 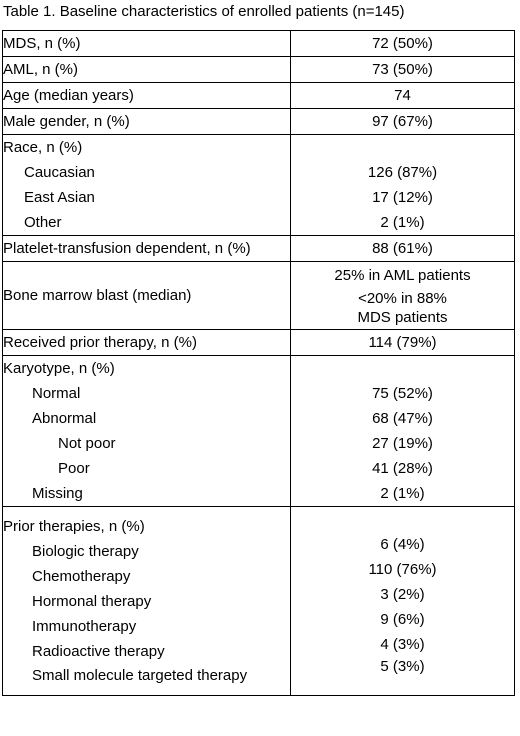 I want to click on sub-value: 68 (47%), so click(x=402, y=418).